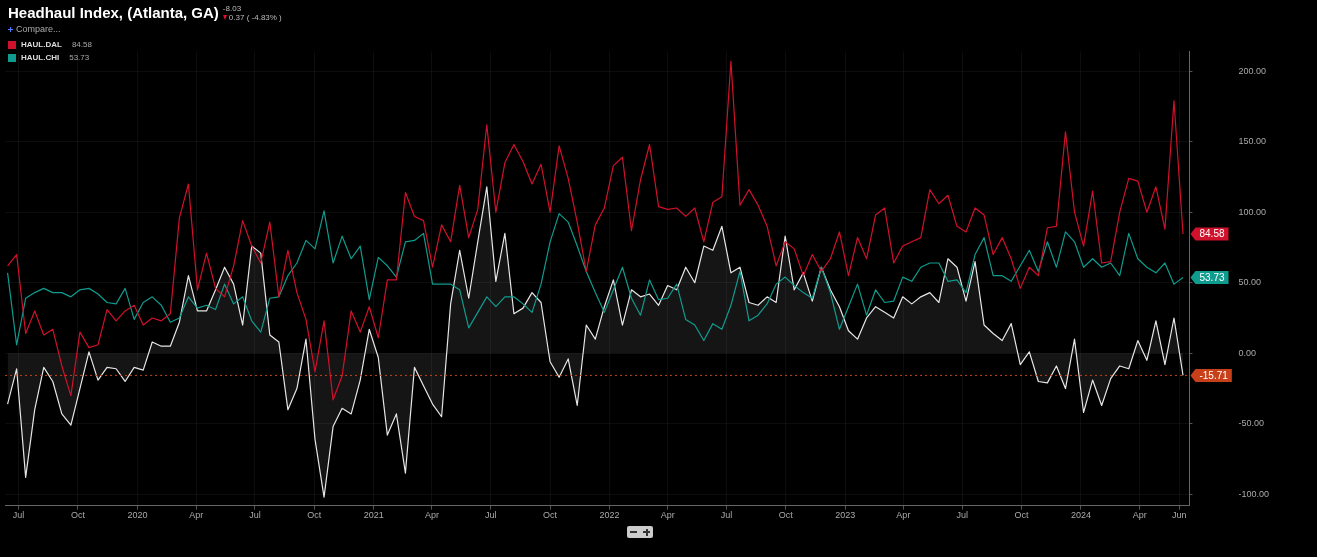  I want to click on y-tick-label: 0.00, so click(1247, 352).